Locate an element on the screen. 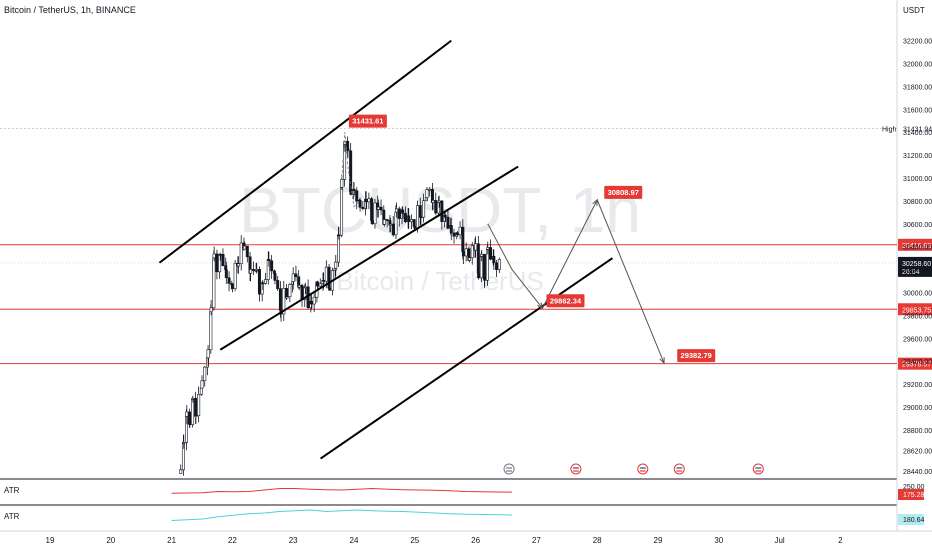 This screenshot has height=550, width=932. time-axis-tick: 2 is located at coordinates (840, 540).